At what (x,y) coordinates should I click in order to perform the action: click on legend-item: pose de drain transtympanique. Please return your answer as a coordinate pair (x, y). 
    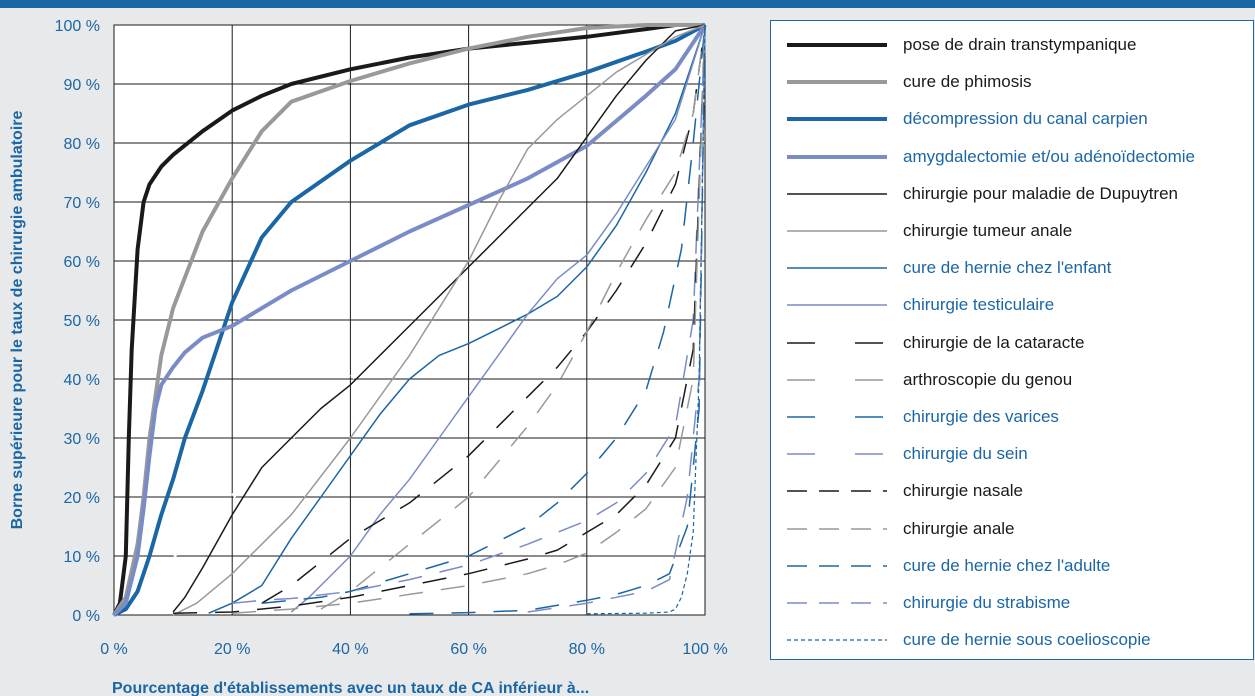
    Looking at the image, I should click on (1012, 45).